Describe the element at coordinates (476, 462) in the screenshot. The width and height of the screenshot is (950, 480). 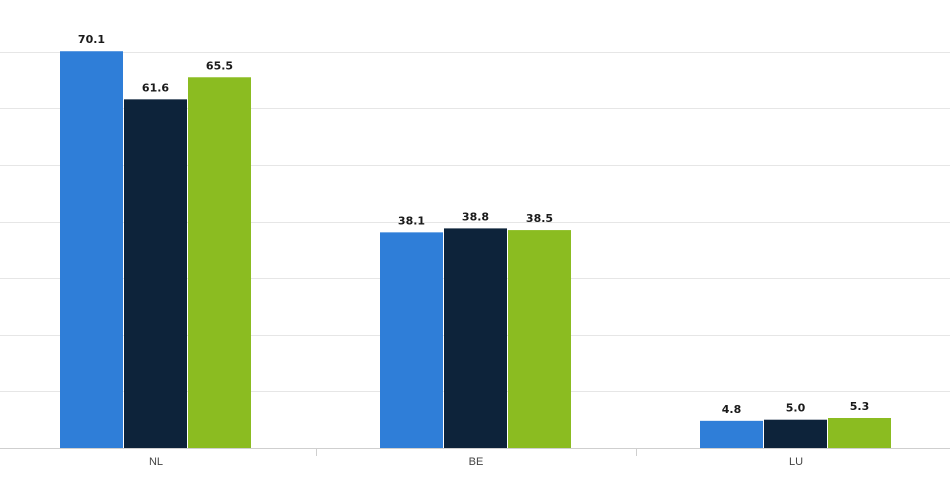
I see `category-label: BE` at that location.